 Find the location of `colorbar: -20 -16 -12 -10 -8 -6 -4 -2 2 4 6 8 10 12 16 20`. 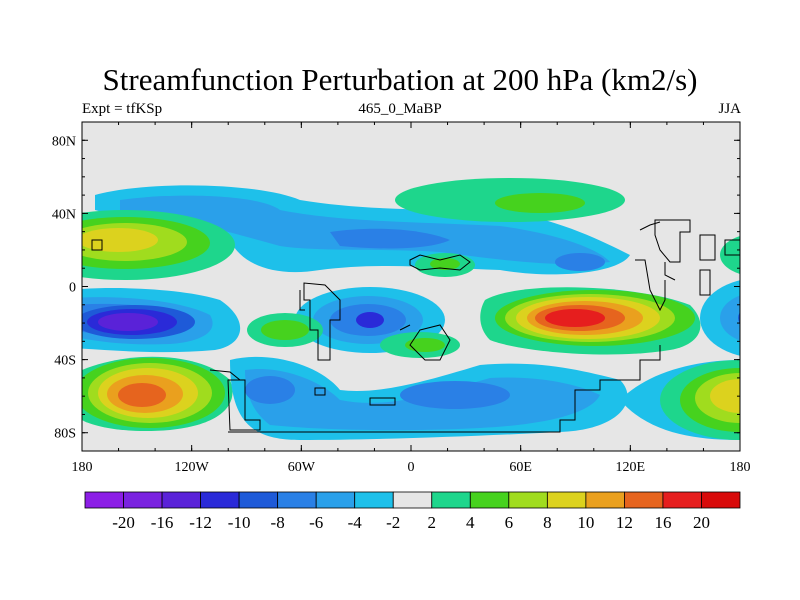

colorbar: -20 -16 -12 -10 -8 -6 -4 -2 2 4 6 8 10 12 16 20 is located at coordinates (412, 511).